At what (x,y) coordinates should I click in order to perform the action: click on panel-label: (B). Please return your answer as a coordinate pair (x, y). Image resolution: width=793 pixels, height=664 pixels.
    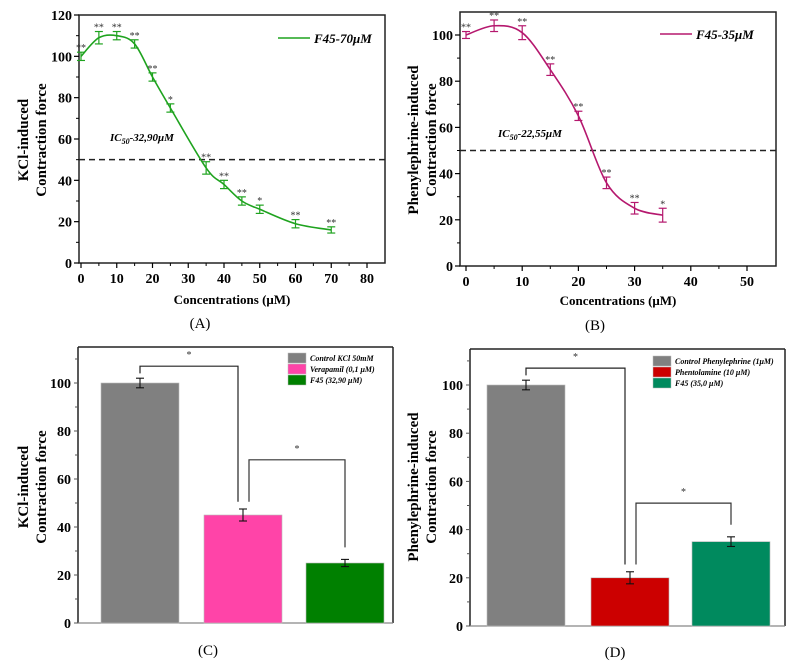
    Looking at the image, I should click on (595, 326).